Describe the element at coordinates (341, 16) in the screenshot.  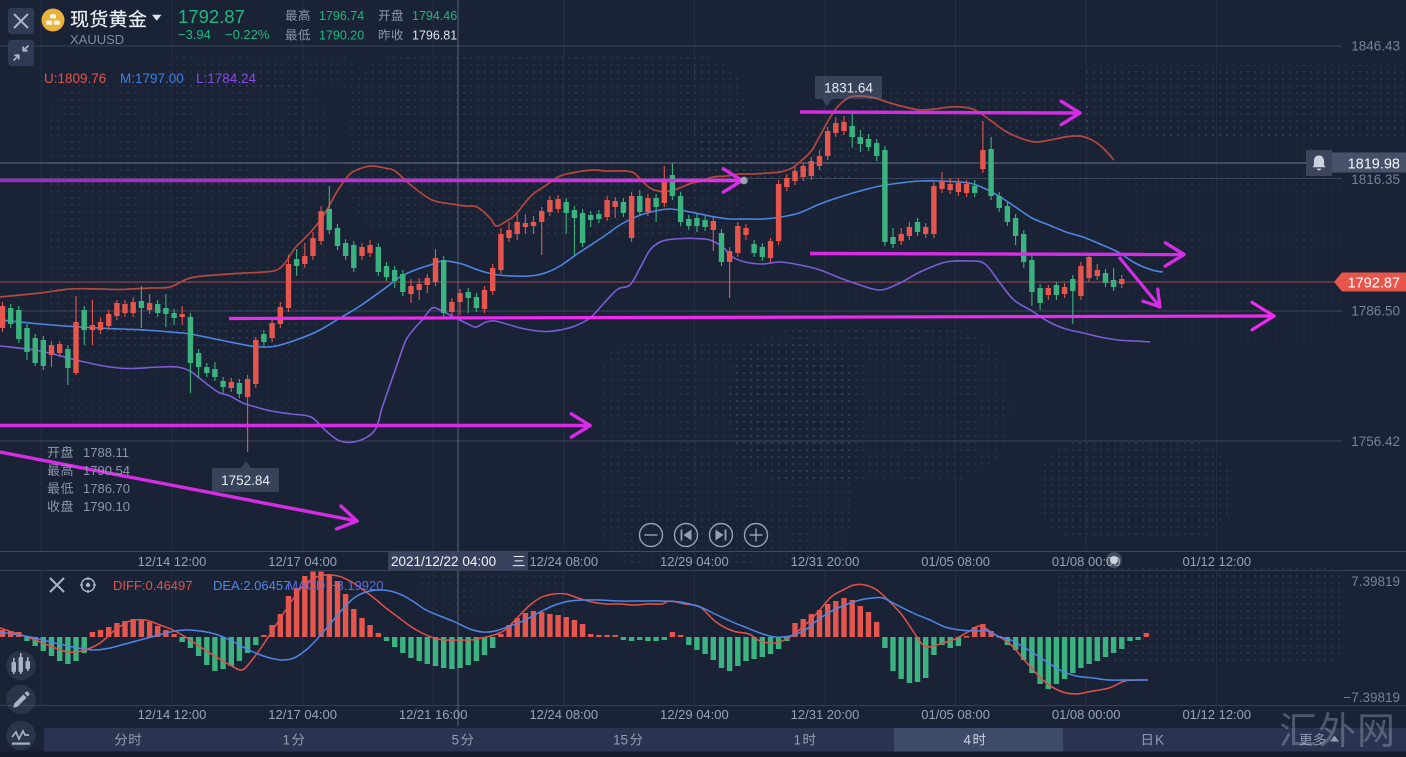
I see `svg-text: 1796.74` at that location.